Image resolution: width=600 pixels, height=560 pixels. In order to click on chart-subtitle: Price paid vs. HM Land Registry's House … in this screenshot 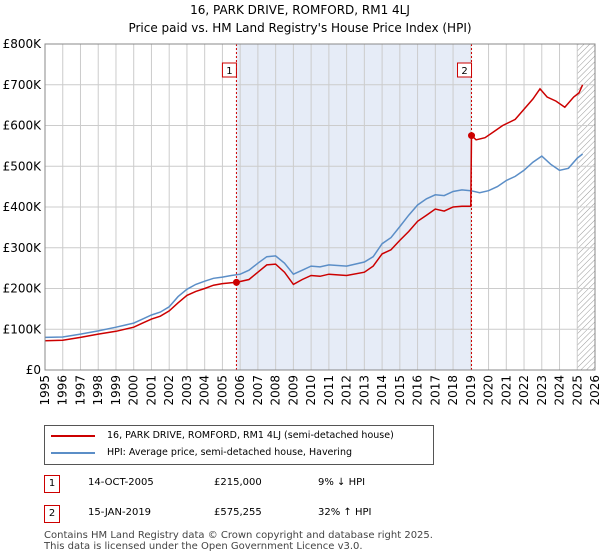, I will do `click(299, 28)`.